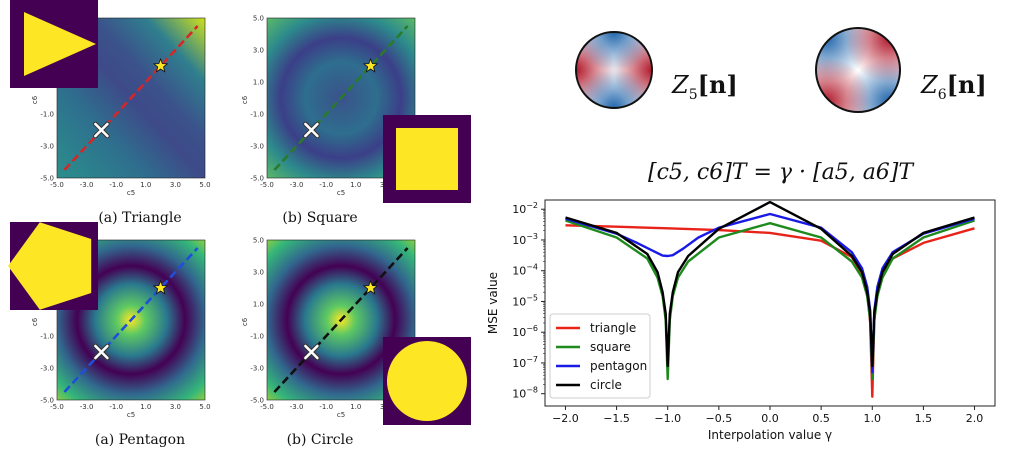 Image resolution: width=1015 pixels, height=461 pixels. I want to click on legend-label-pentagon: pentagon, so click(618, 366).